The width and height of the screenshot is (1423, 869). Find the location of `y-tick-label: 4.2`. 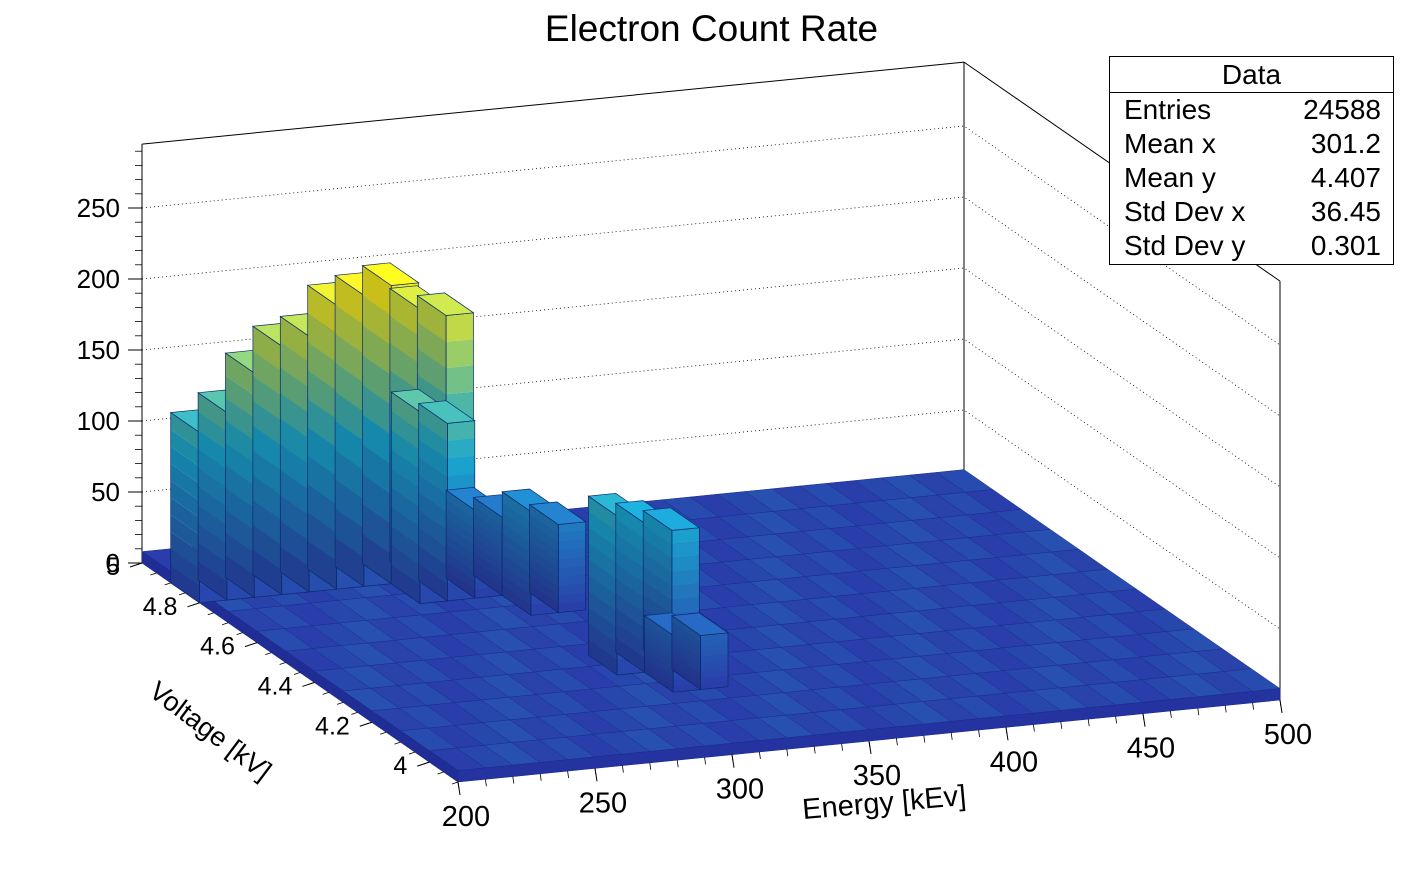

y-tick-label: 4.2 is located at coordinates (332, 726).